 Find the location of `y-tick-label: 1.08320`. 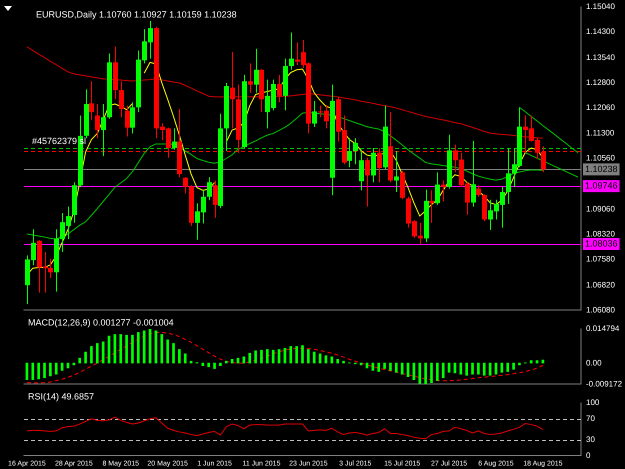

y-tick-label: 1.08320 is located at coordinates (601, 234).